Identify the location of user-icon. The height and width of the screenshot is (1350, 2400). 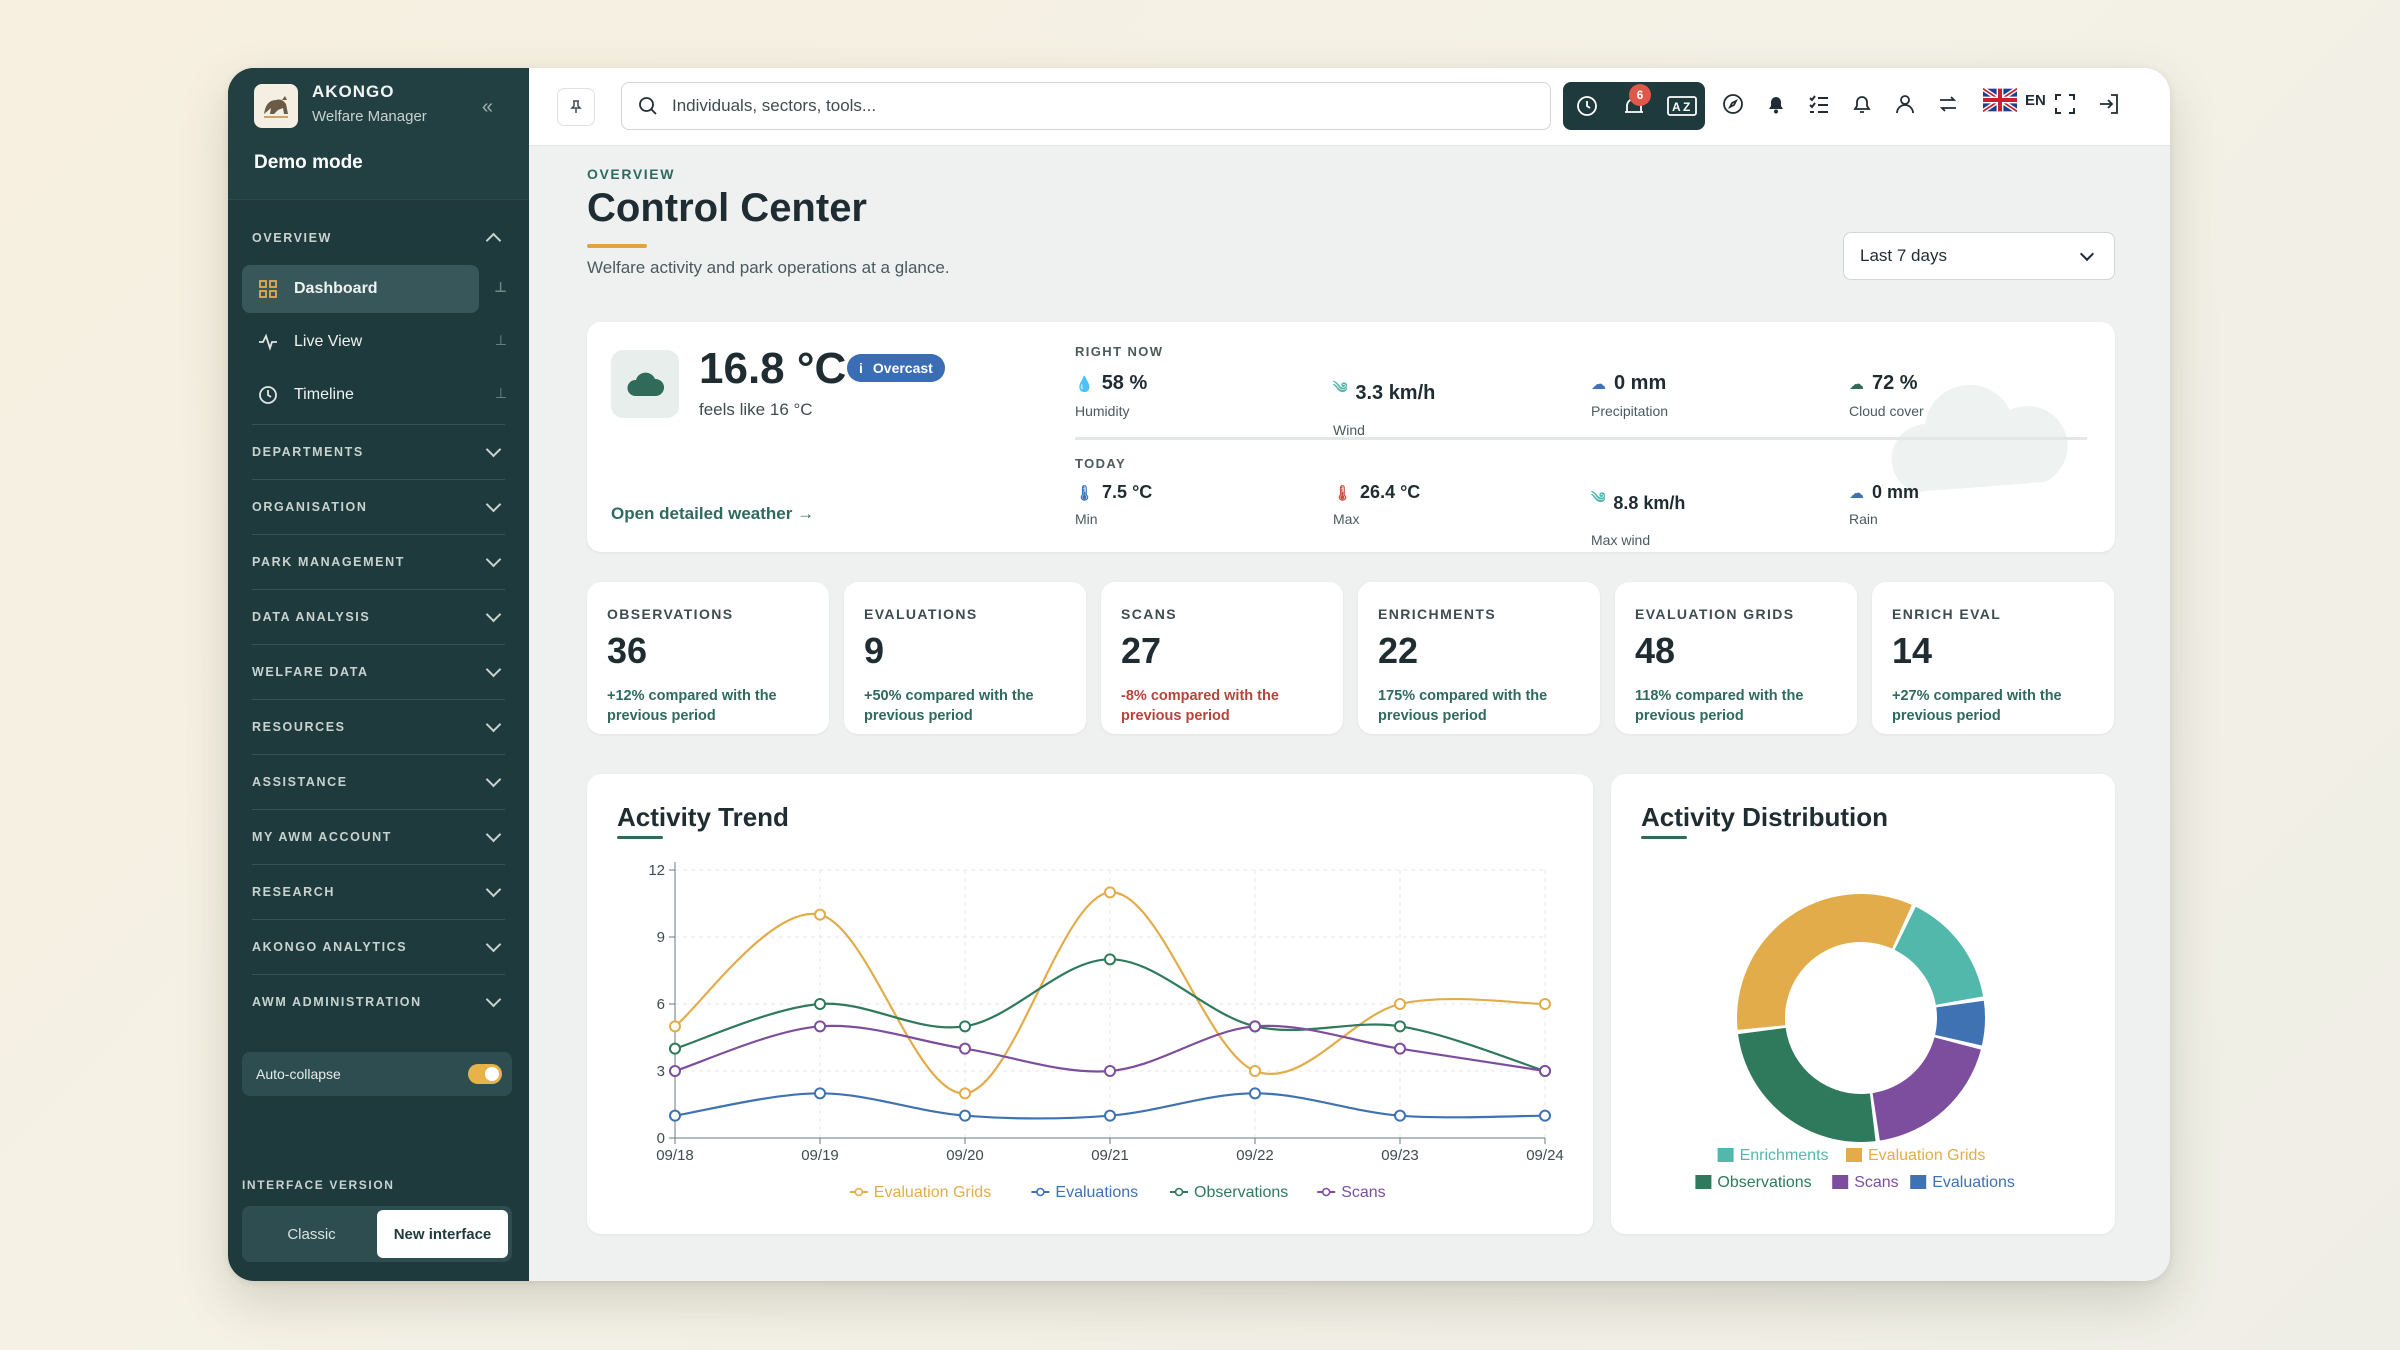
(1905, 104).